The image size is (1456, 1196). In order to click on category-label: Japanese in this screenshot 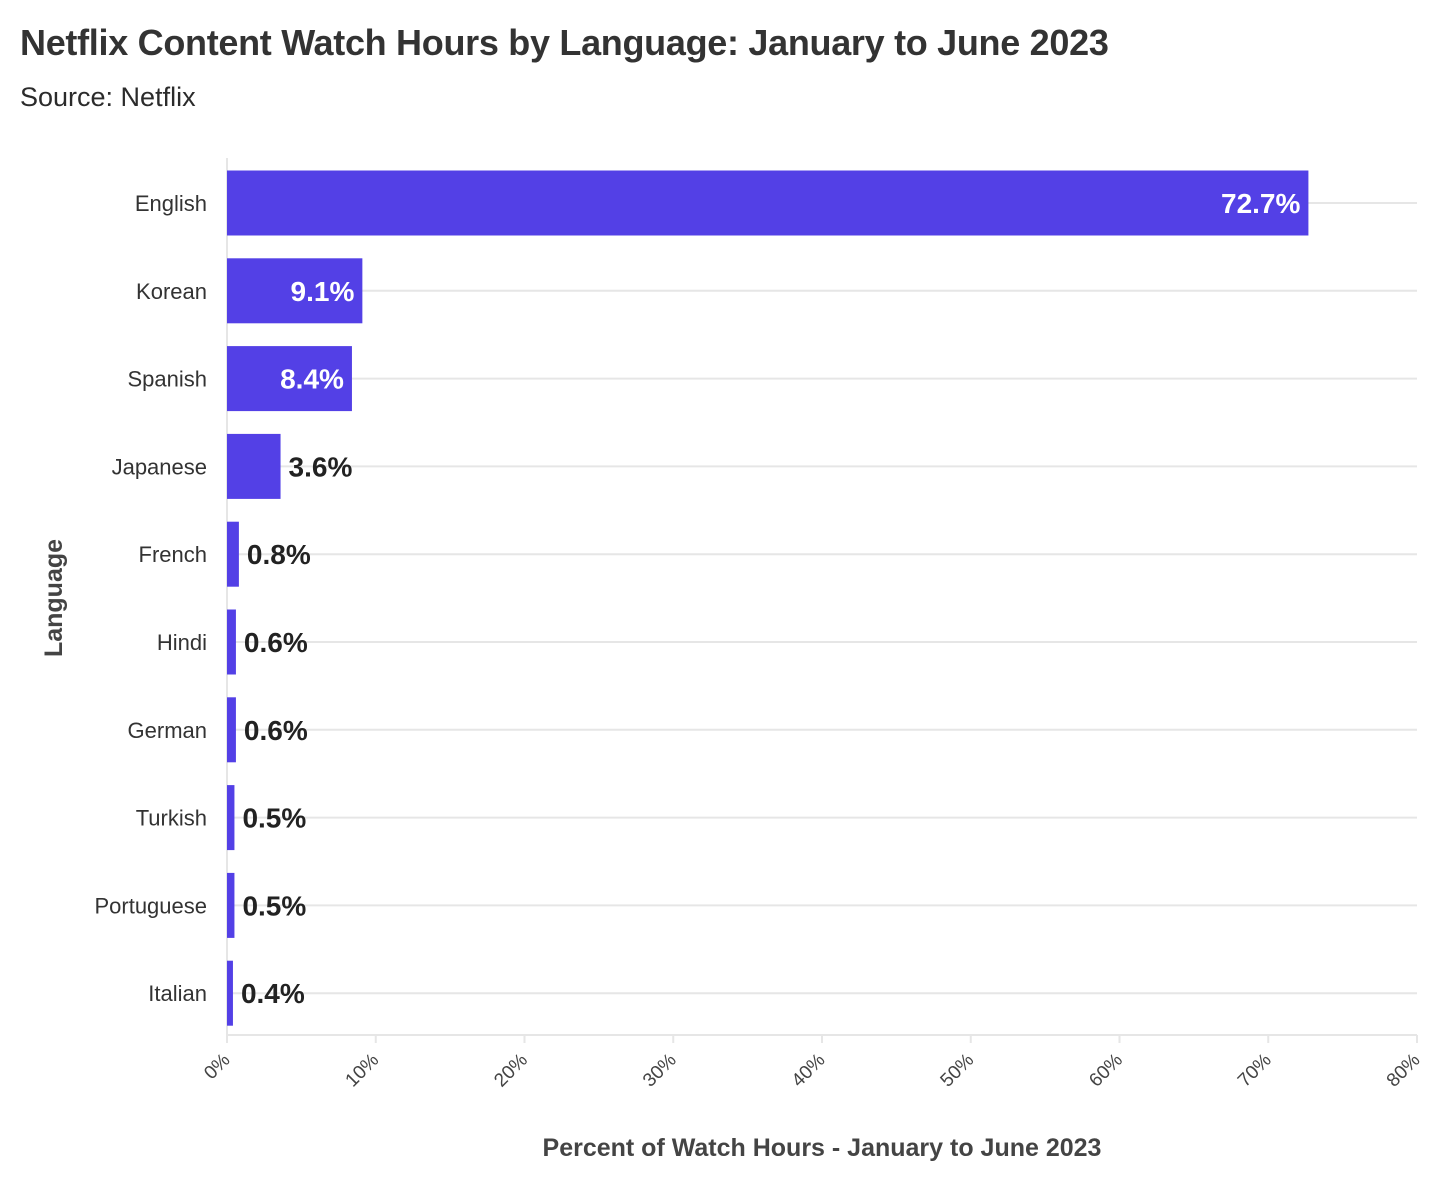, I will do `click(159, 466)`.